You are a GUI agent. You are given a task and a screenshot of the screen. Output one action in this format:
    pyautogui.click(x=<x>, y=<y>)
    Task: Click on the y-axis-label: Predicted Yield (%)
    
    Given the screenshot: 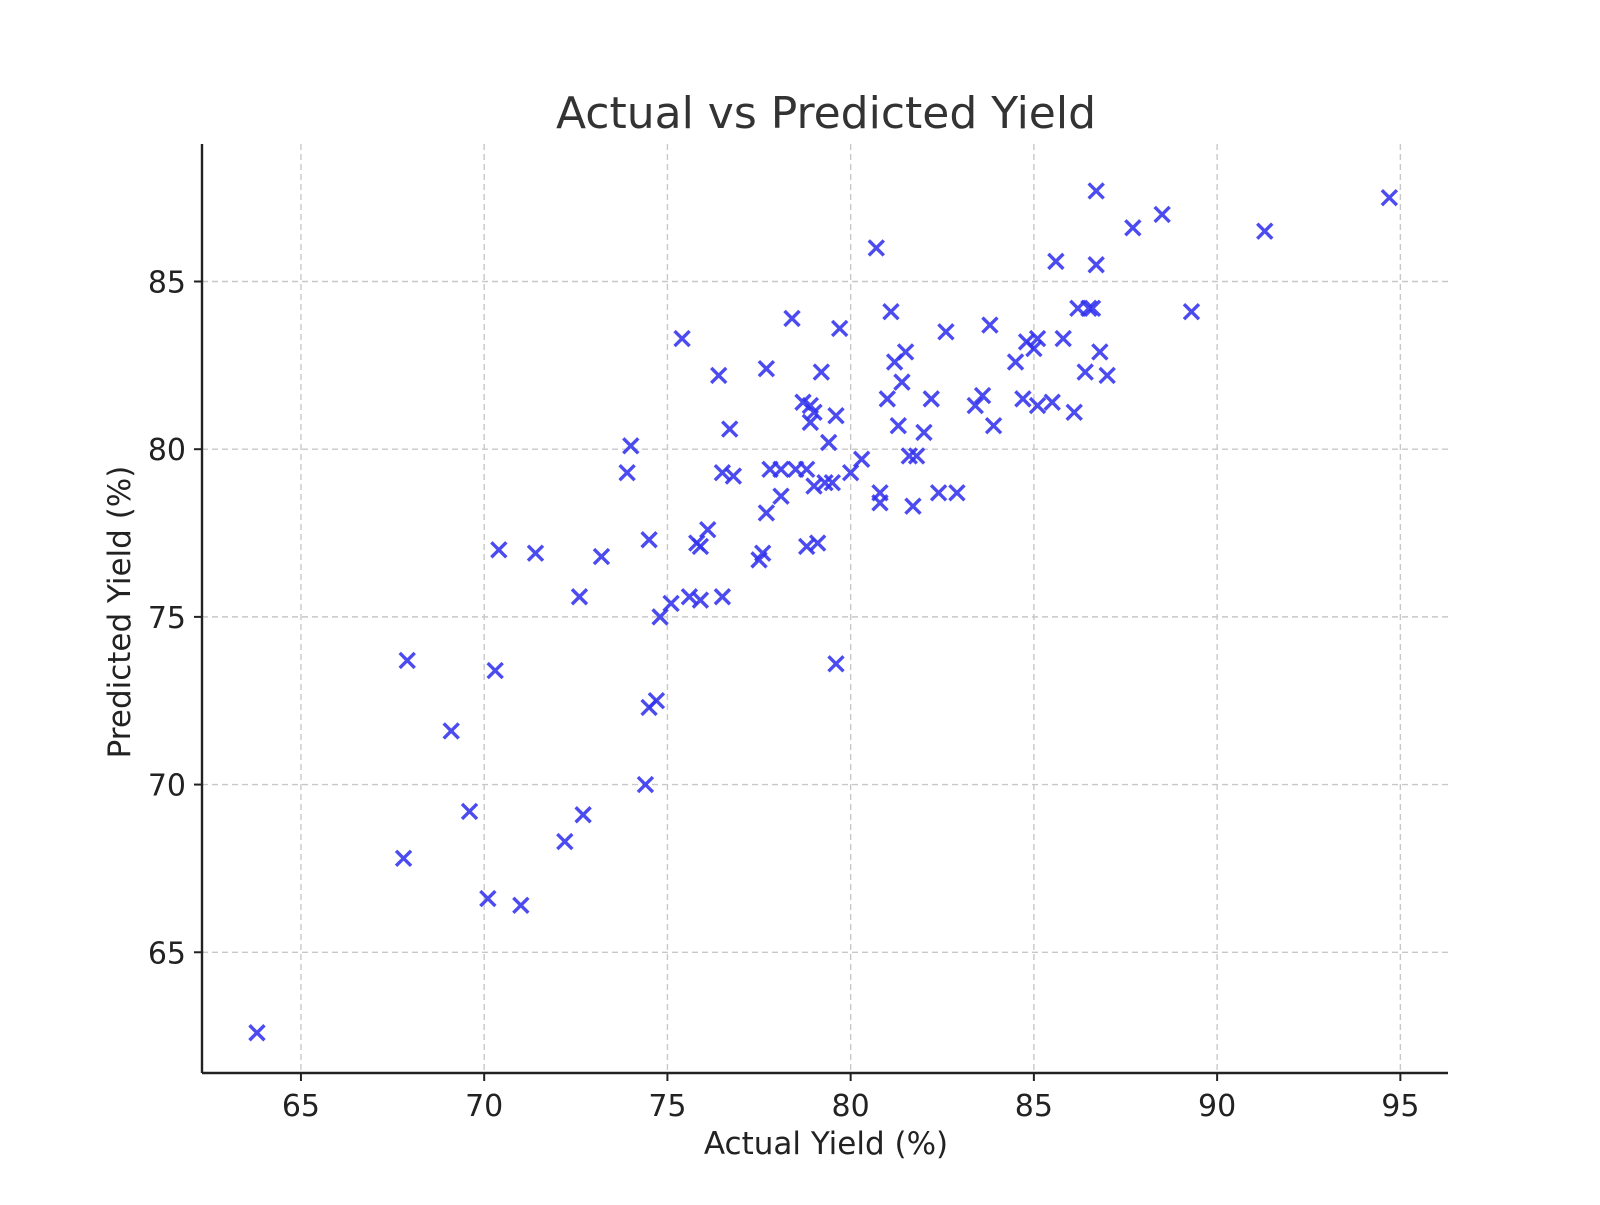 What is the action you would take?
    pyautogui.click(x=120, y=612)
    